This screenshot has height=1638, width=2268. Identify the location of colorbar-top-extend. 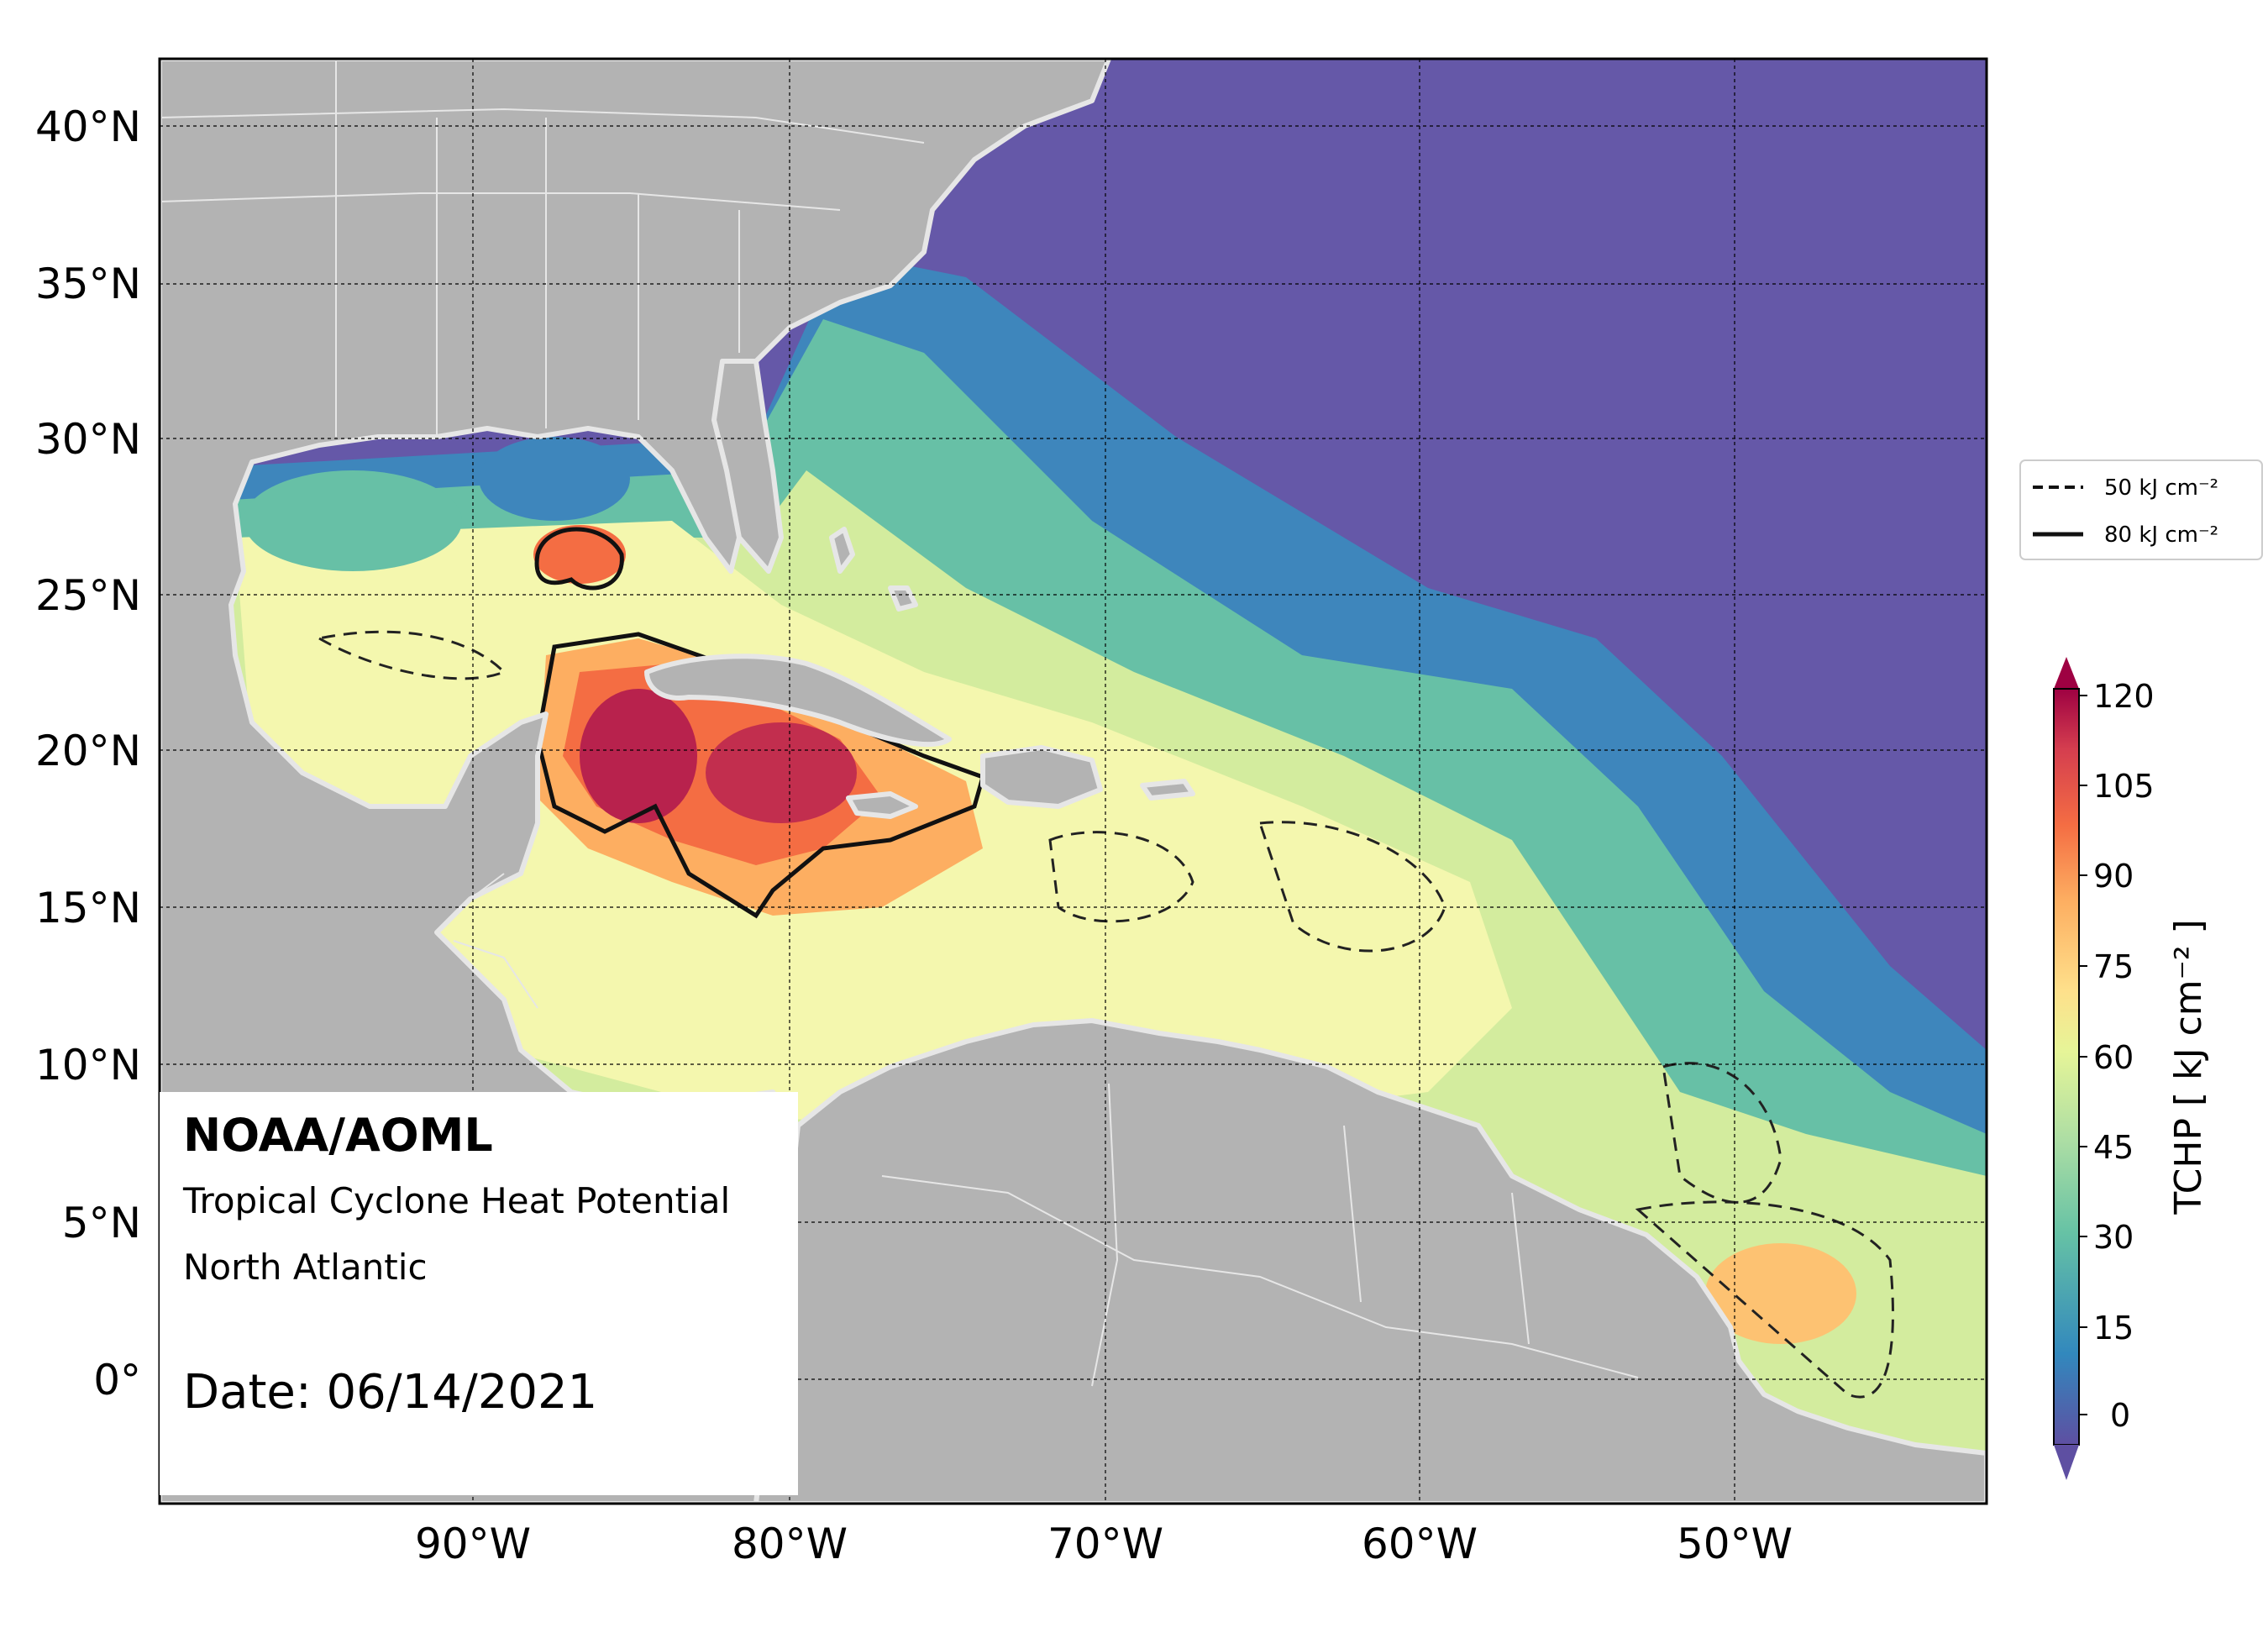
(2066, 673).